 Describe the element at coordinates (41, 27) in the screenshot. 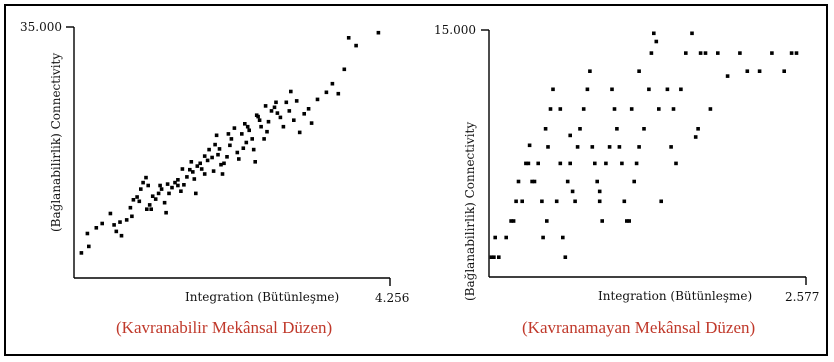

I see `left-y-tick-label: 35.000` at that location.